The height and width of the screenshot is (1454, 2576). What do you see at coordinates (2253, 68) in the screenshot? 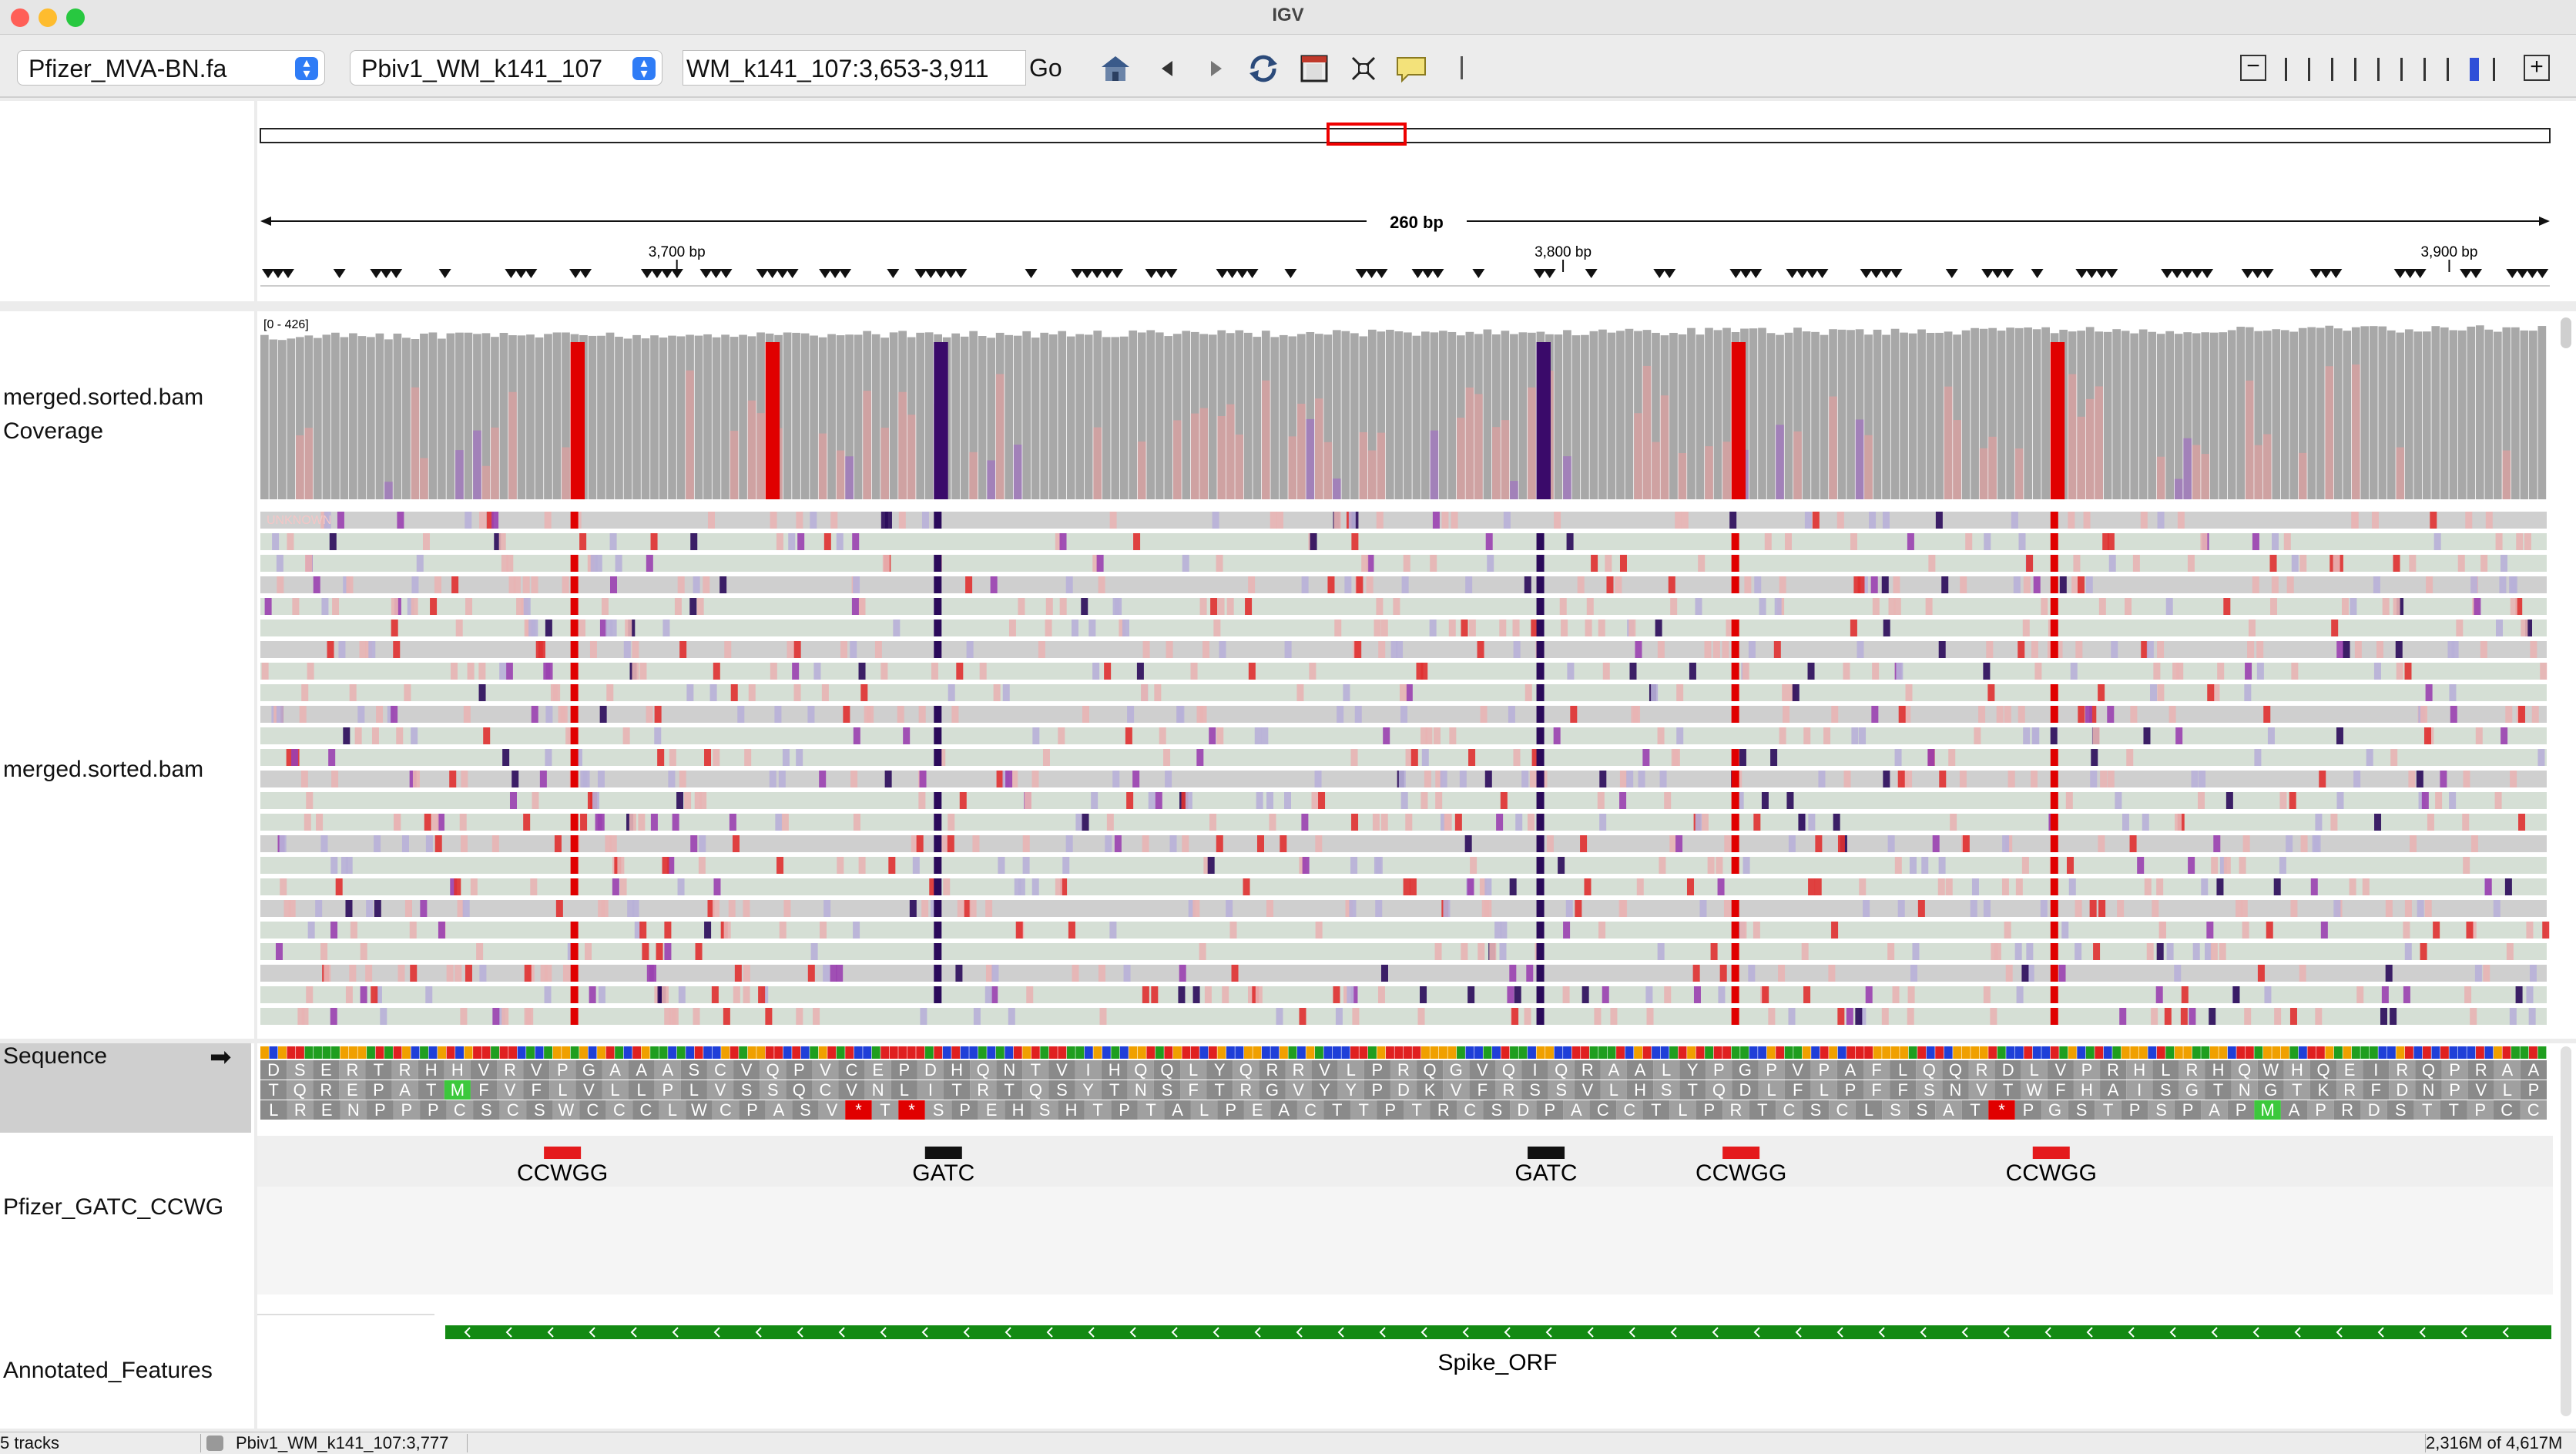
I see `zoom-out-button: −` at bounding box center [2253, 68].